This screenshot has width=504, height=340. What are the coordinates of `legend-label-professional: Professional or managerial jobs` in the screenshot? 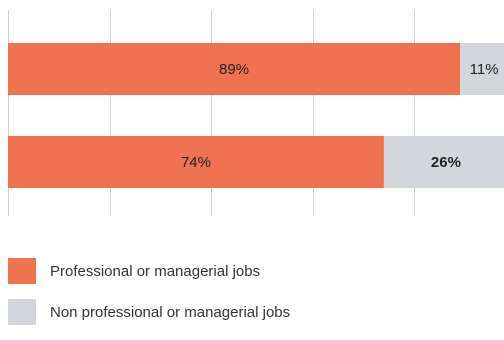 It's located at (155, 271).